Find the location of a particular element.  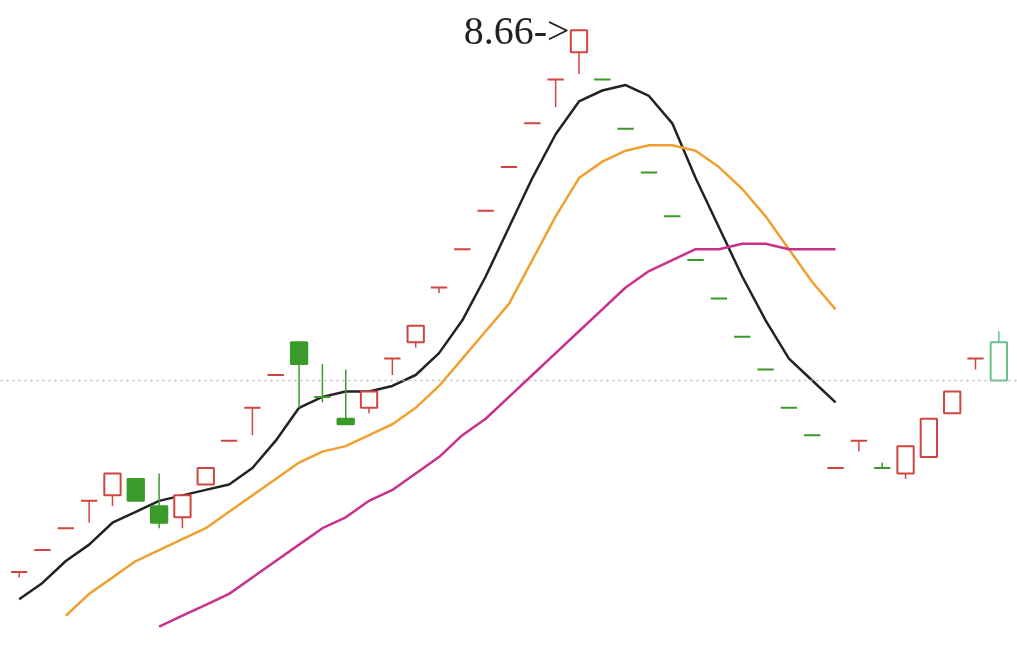

annotation: 8.66-> is located at coordinates (516, 30).